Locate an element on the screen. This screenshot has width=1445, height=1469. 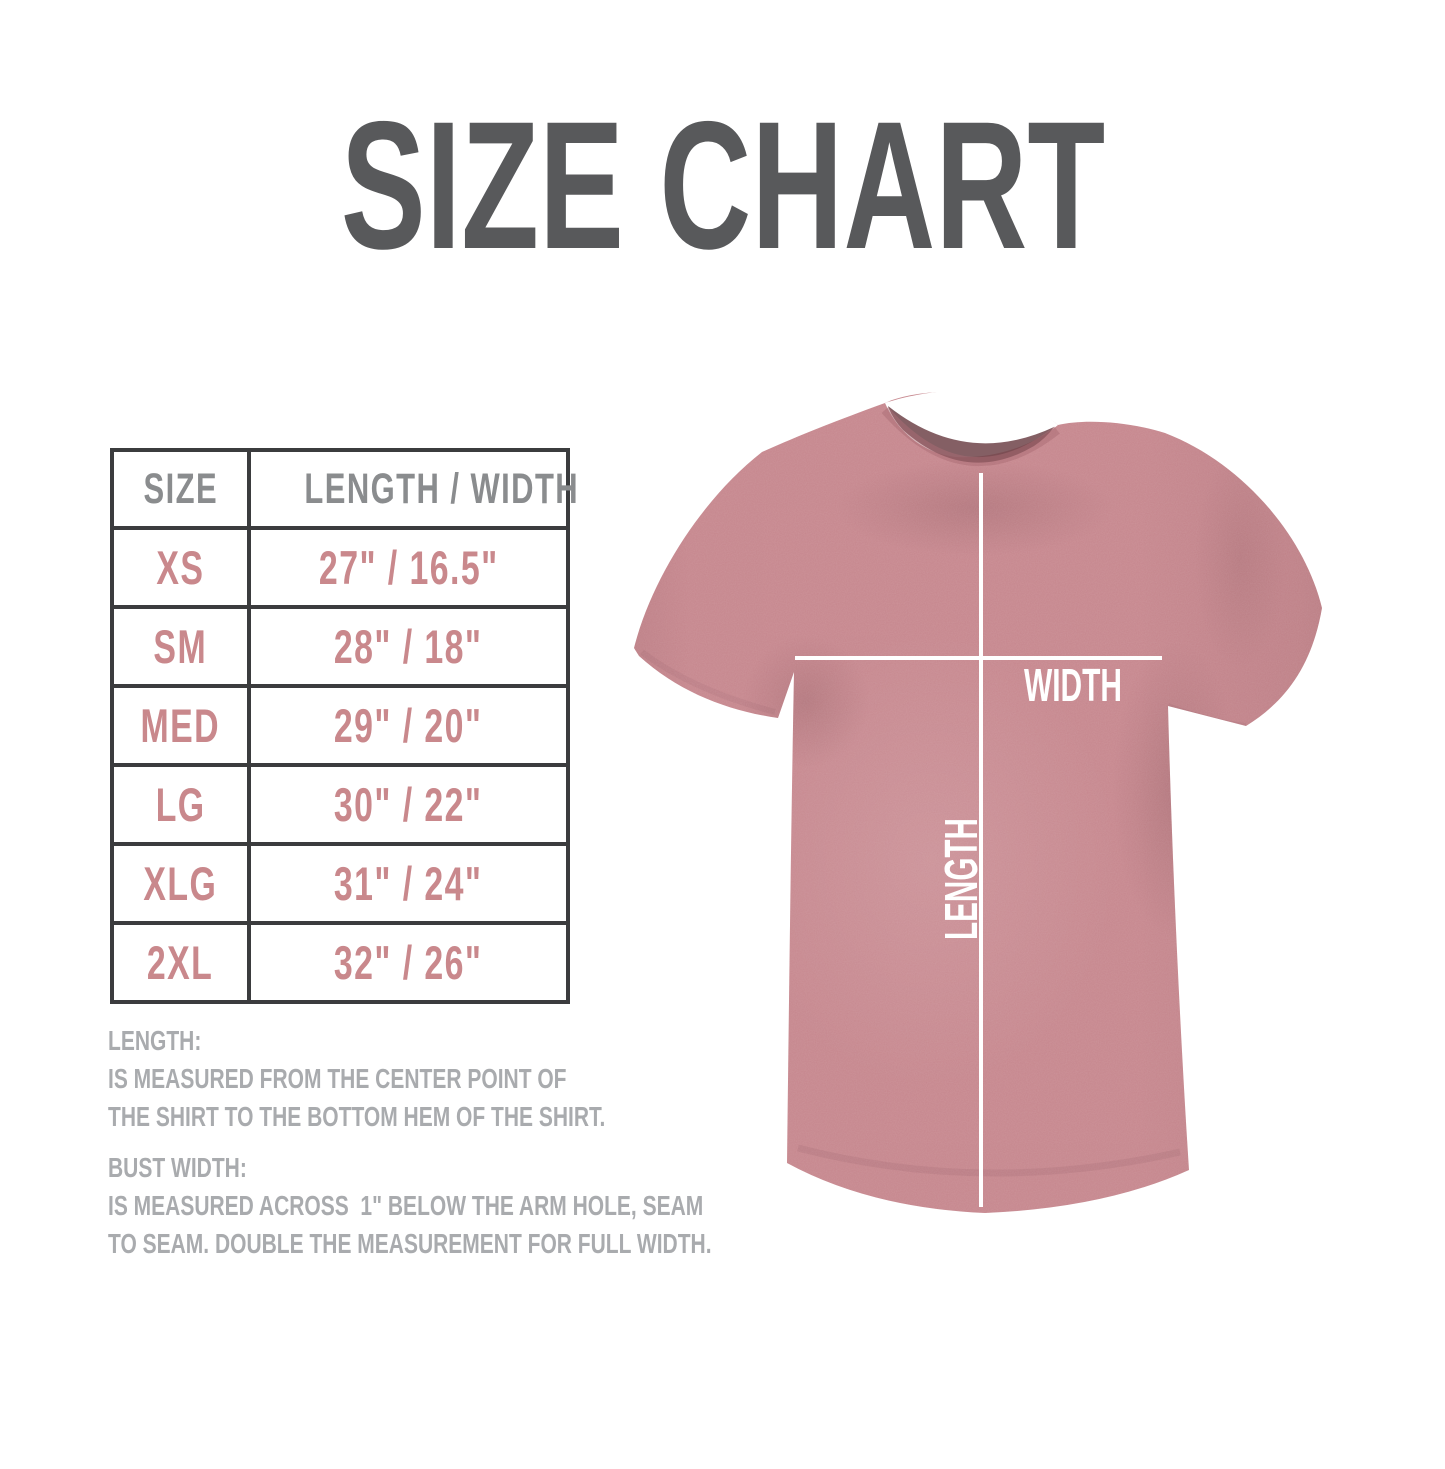
length-width-cell: 32" / 26" is located at coordinates (408, 962).